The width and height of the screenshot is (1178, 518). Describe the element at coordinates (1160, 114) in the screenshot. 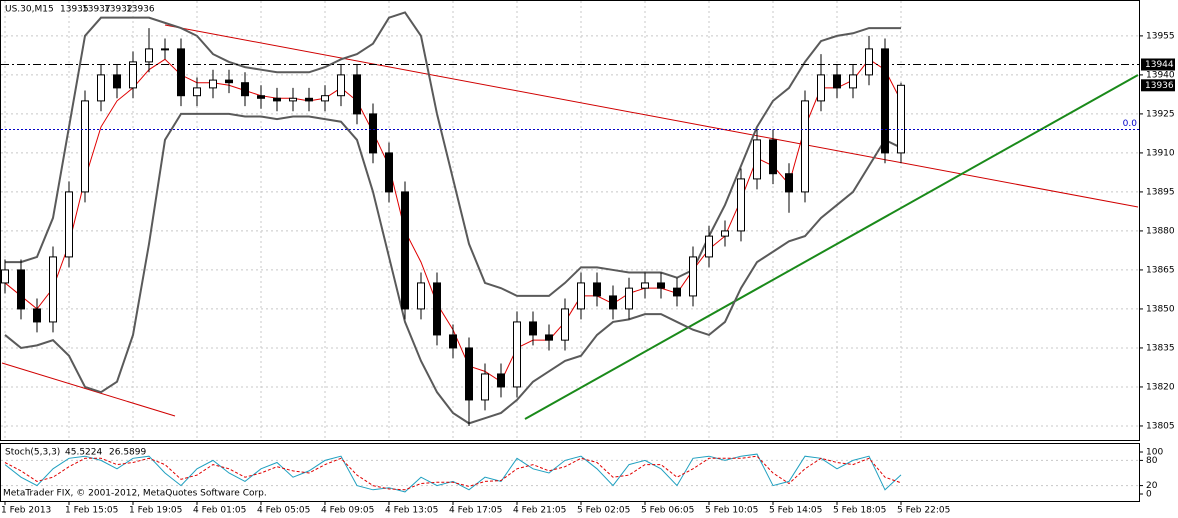

I see `y-tick-label: 13925` at that location.